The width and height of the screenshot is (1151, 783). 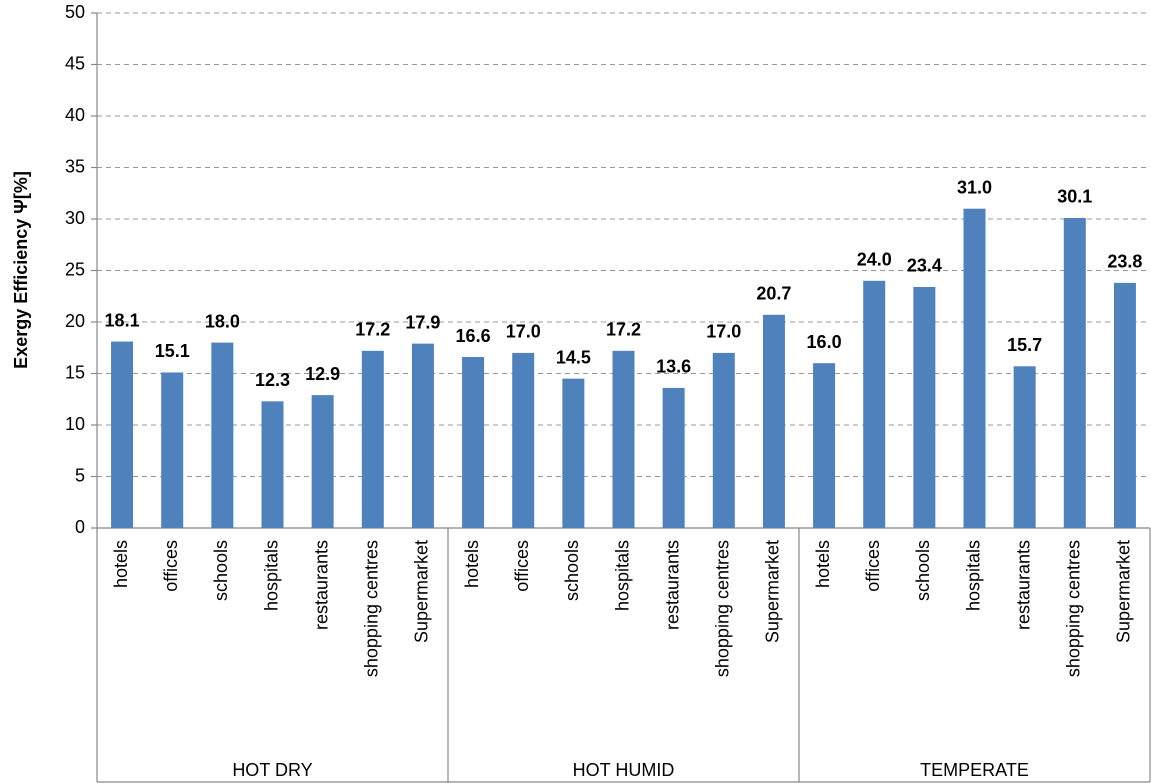 I want to click on data-label: 15.1, so click(x=172, y=351).